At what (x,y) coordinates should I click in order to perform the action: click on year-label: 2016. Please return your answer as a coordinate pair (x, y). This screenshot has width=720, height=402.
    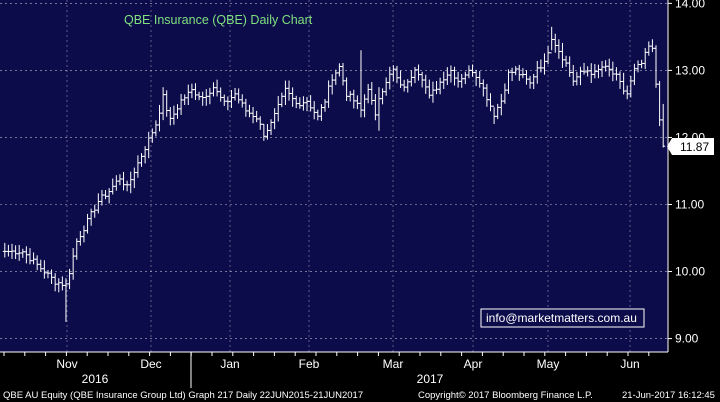
    Looking at the image, I should click on (95, 379).